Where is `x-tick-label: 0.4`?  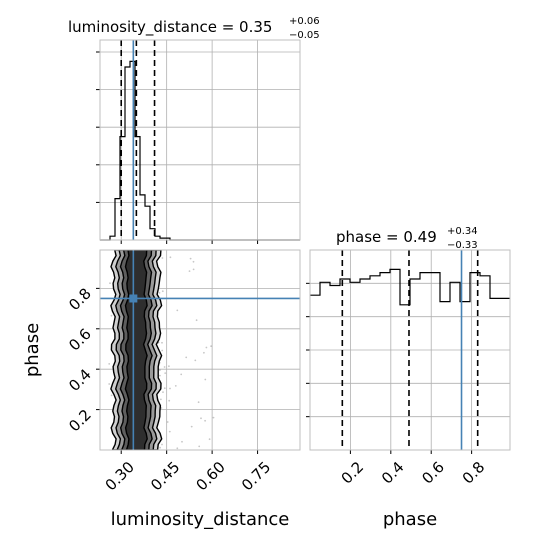
x-tick-label: 0.4 is located at coordinates (393, 473).